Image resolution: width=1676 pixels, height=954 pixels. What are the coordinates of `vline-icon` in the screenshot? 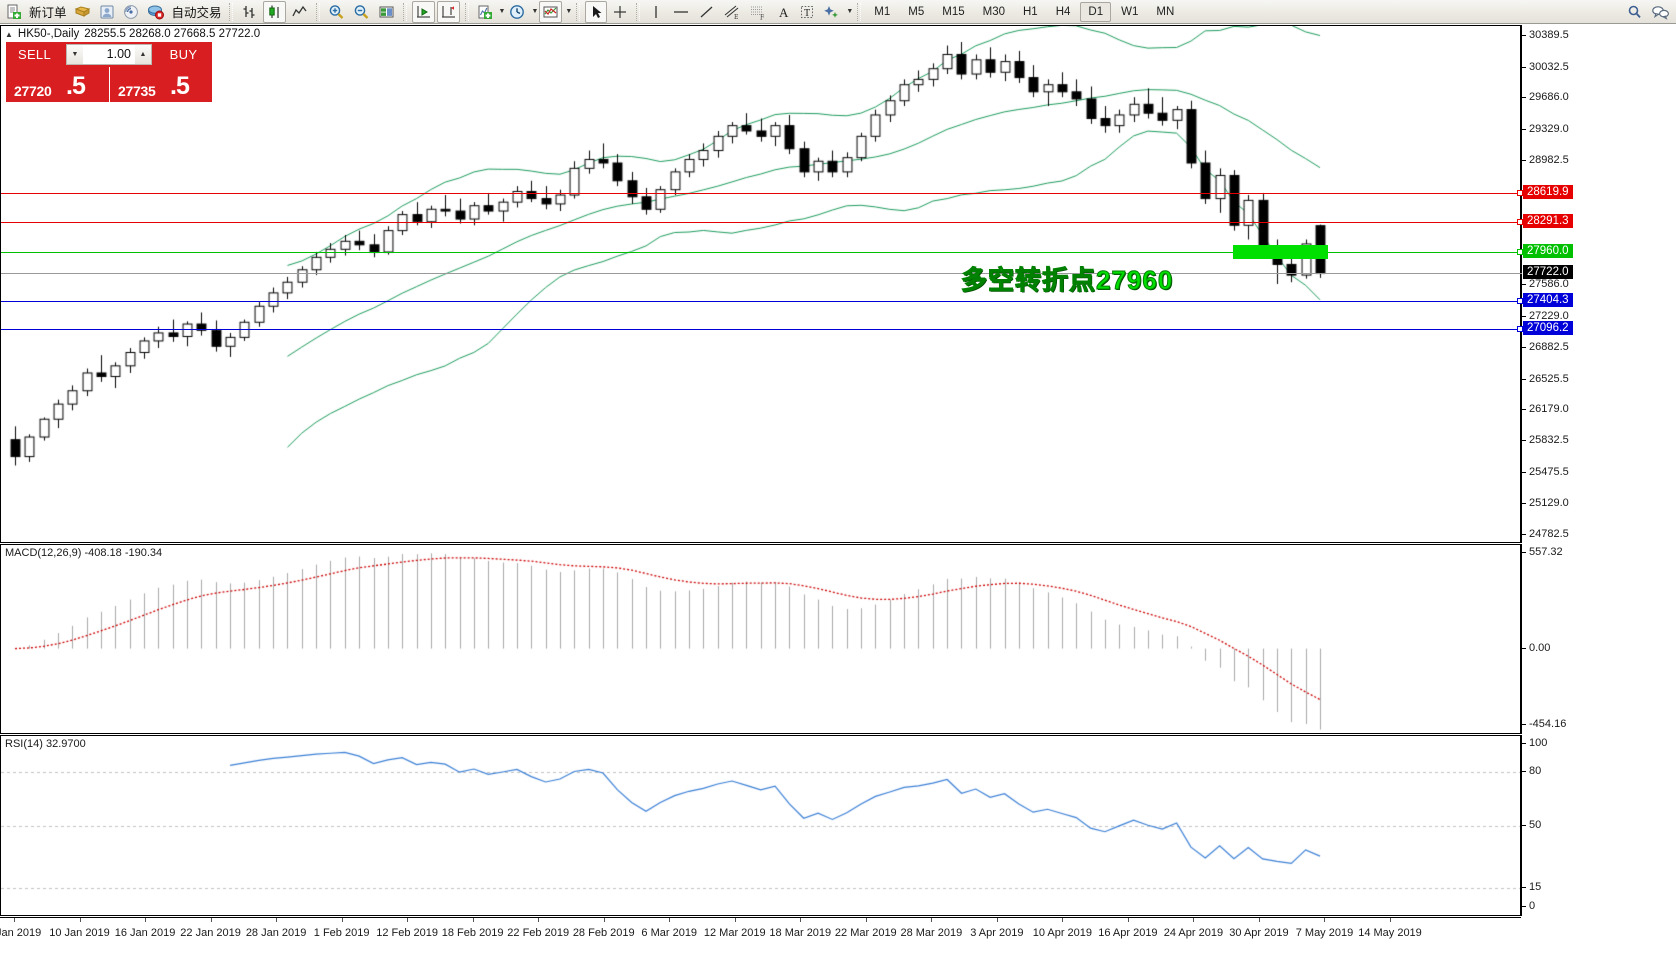 It's located at (656, 12).